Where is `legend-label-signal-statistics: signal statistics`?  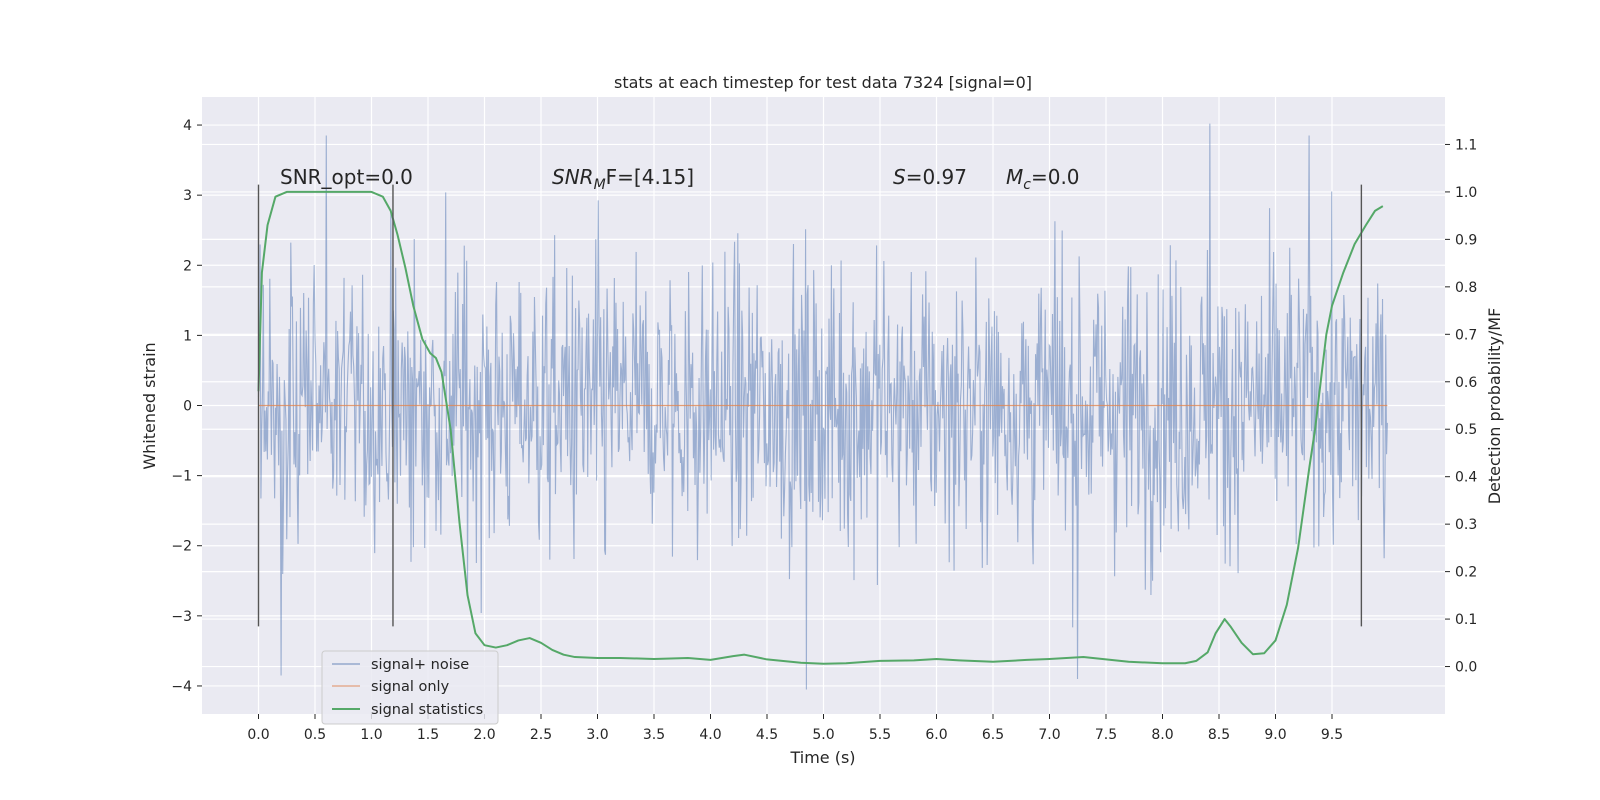 legend-label-signal-statistics: signal statistics is located at coordinates (427, 710).